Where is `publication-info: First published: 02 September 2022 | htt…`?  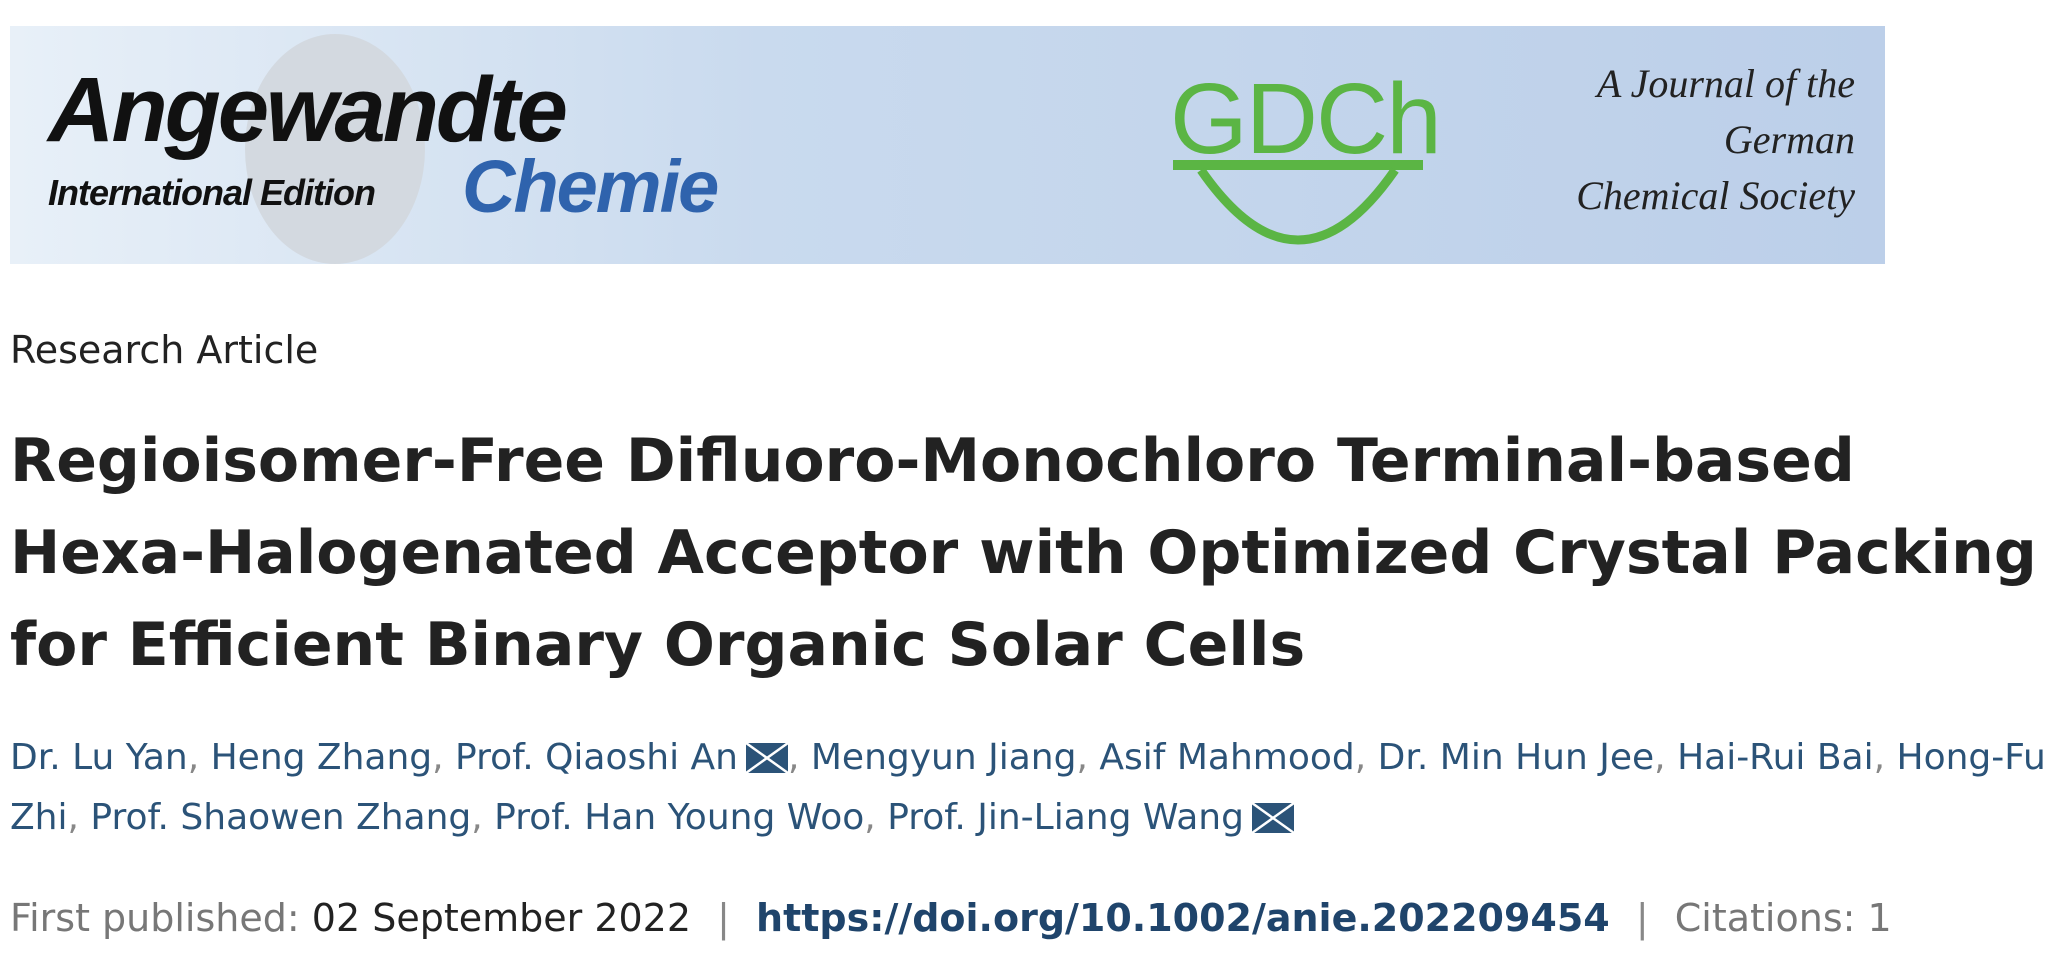 publication-info: First published: 02 September 2022 | htt… is located at coordinates (951, 918).